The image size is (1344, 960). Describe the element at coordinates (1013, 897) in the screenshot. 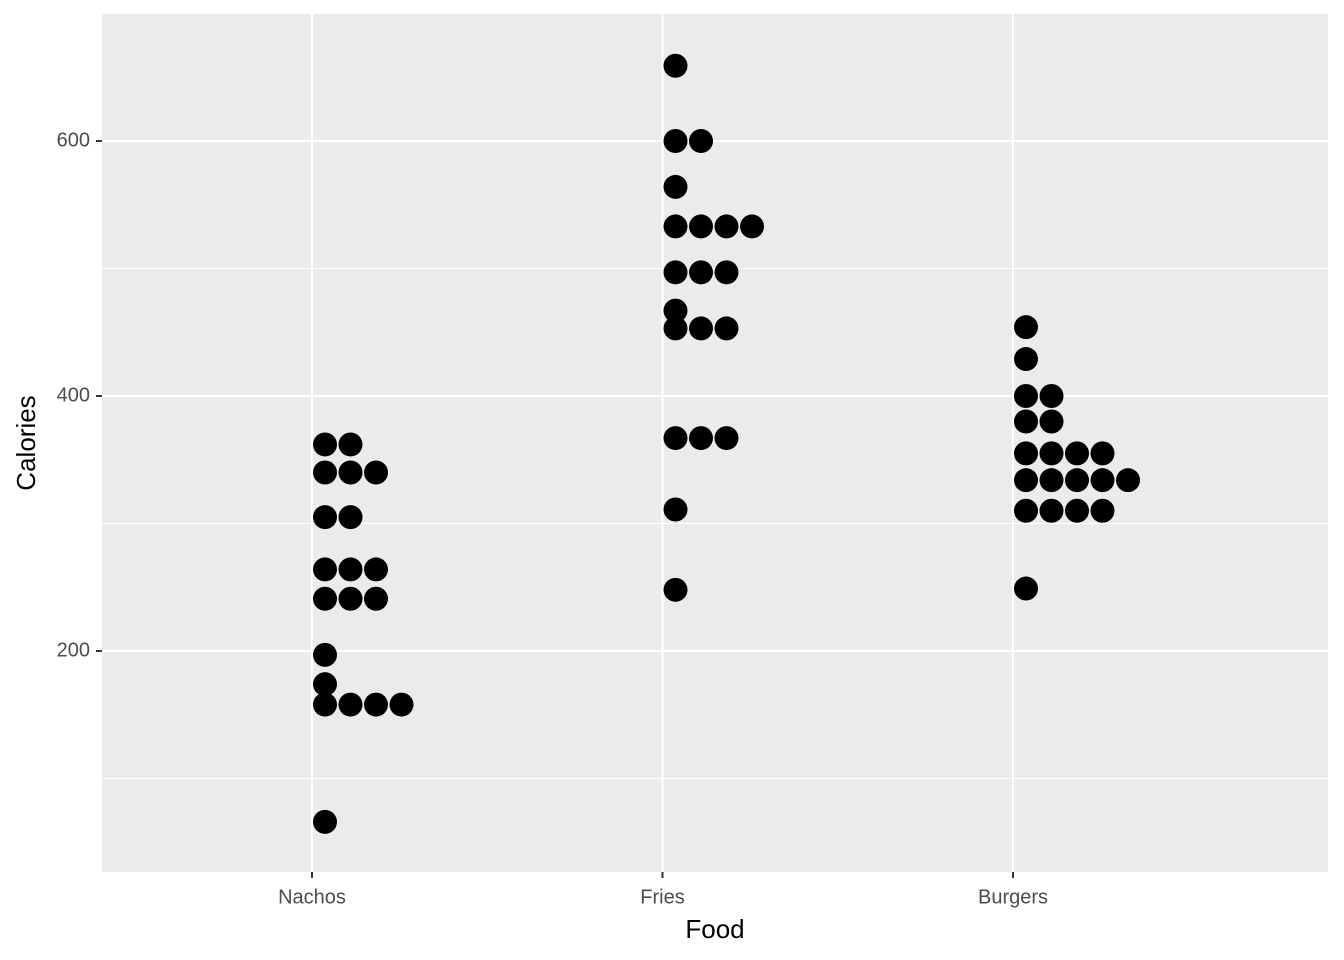

I see `x-tick-label: Burgers` at that location.